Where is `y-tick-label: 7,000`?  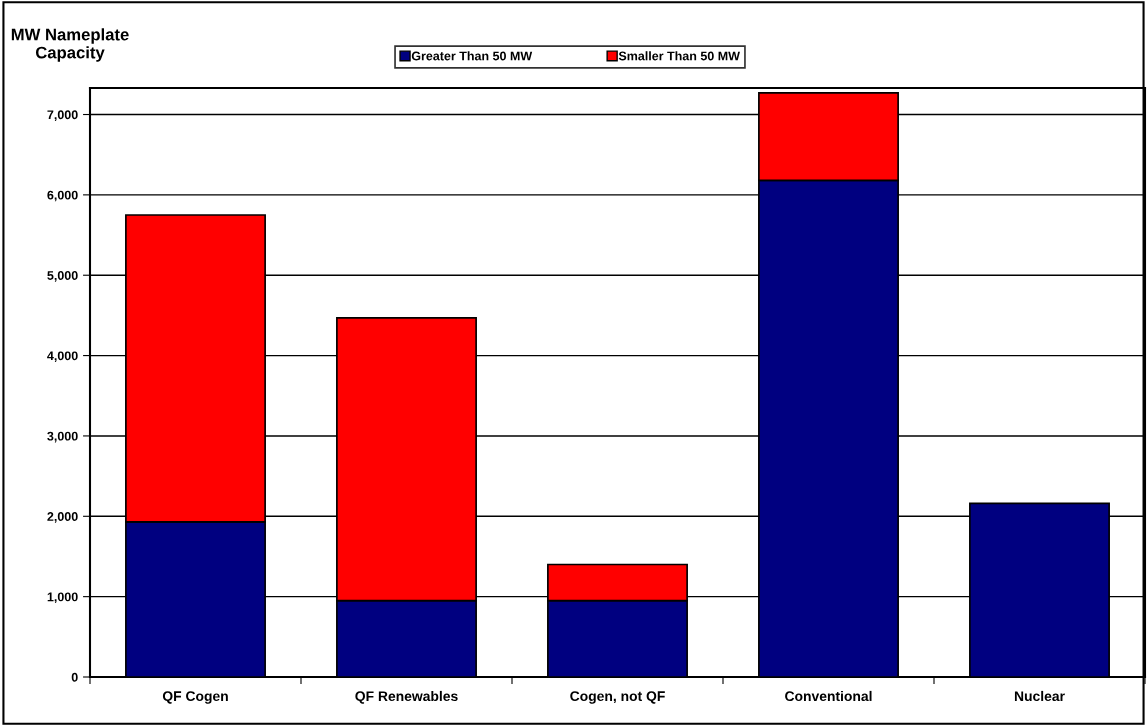
y-tick-label: 7,000 is located at coordinates (62, 115).